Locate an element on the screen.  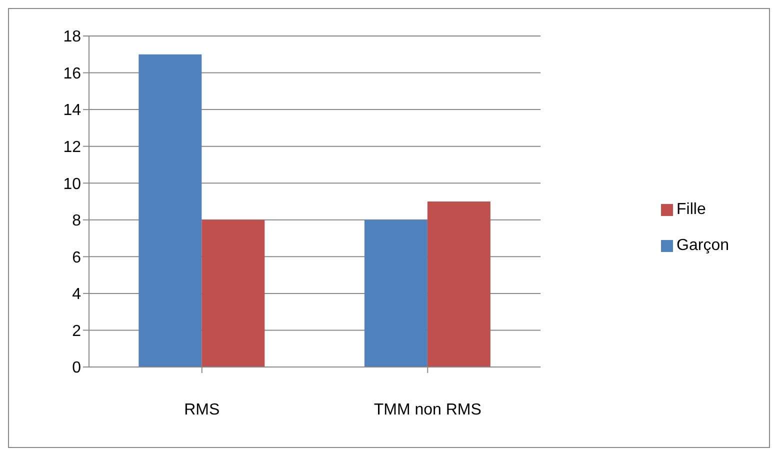
x-tick-label: RMS is located at coordinates (202, 409).